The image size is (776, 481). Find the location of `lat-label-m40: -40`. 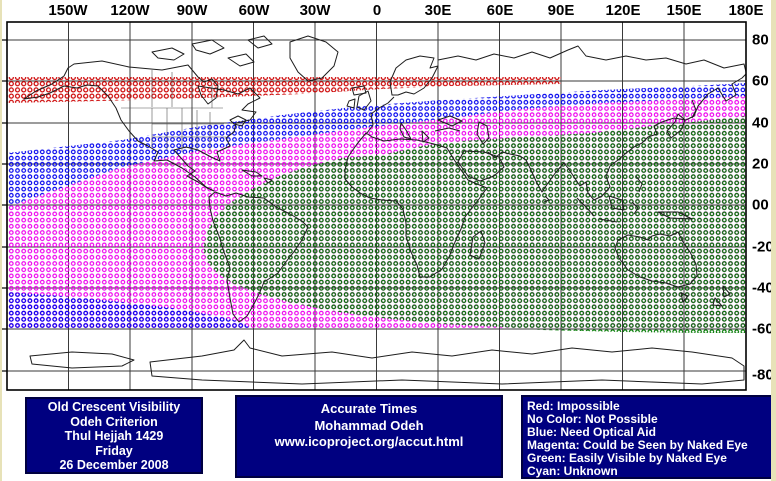

lat-label-m40: -40 is located at coordinates (763, 288).